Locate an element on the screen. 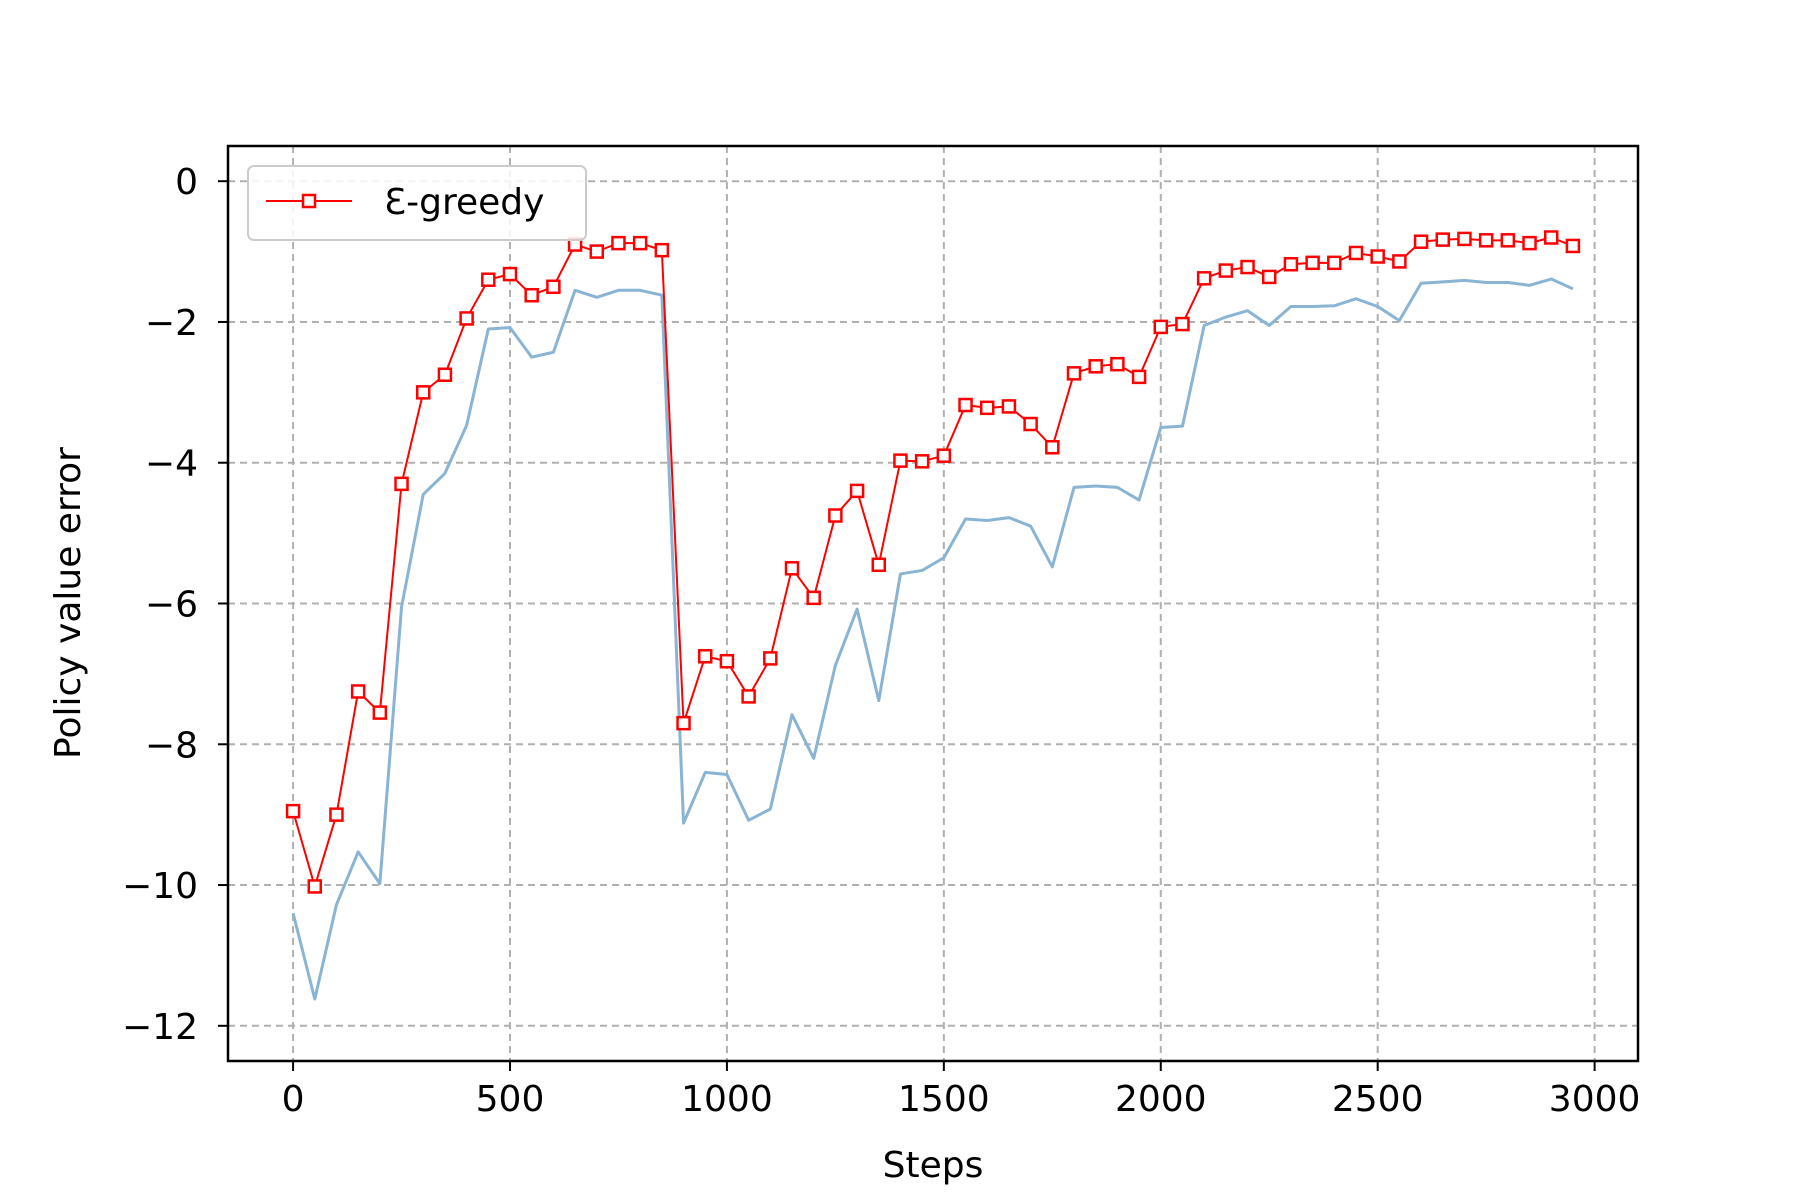 The image size is (1800, 1200). y-tick-label: −8 is located at coordinates (171, 745).